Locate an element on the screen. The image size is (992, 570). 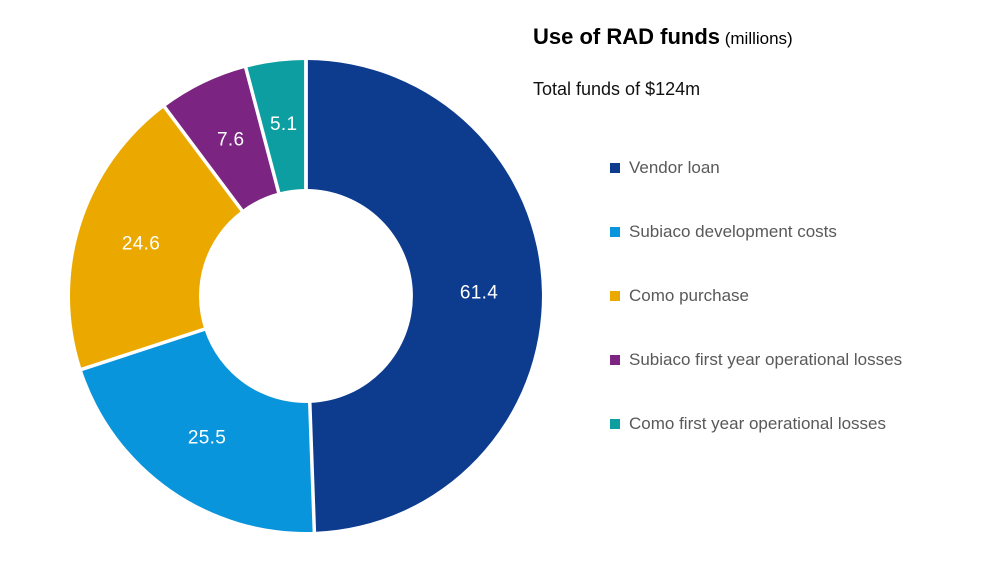
legend-label: Como first year operational losses is located at coordinates (758, 423).